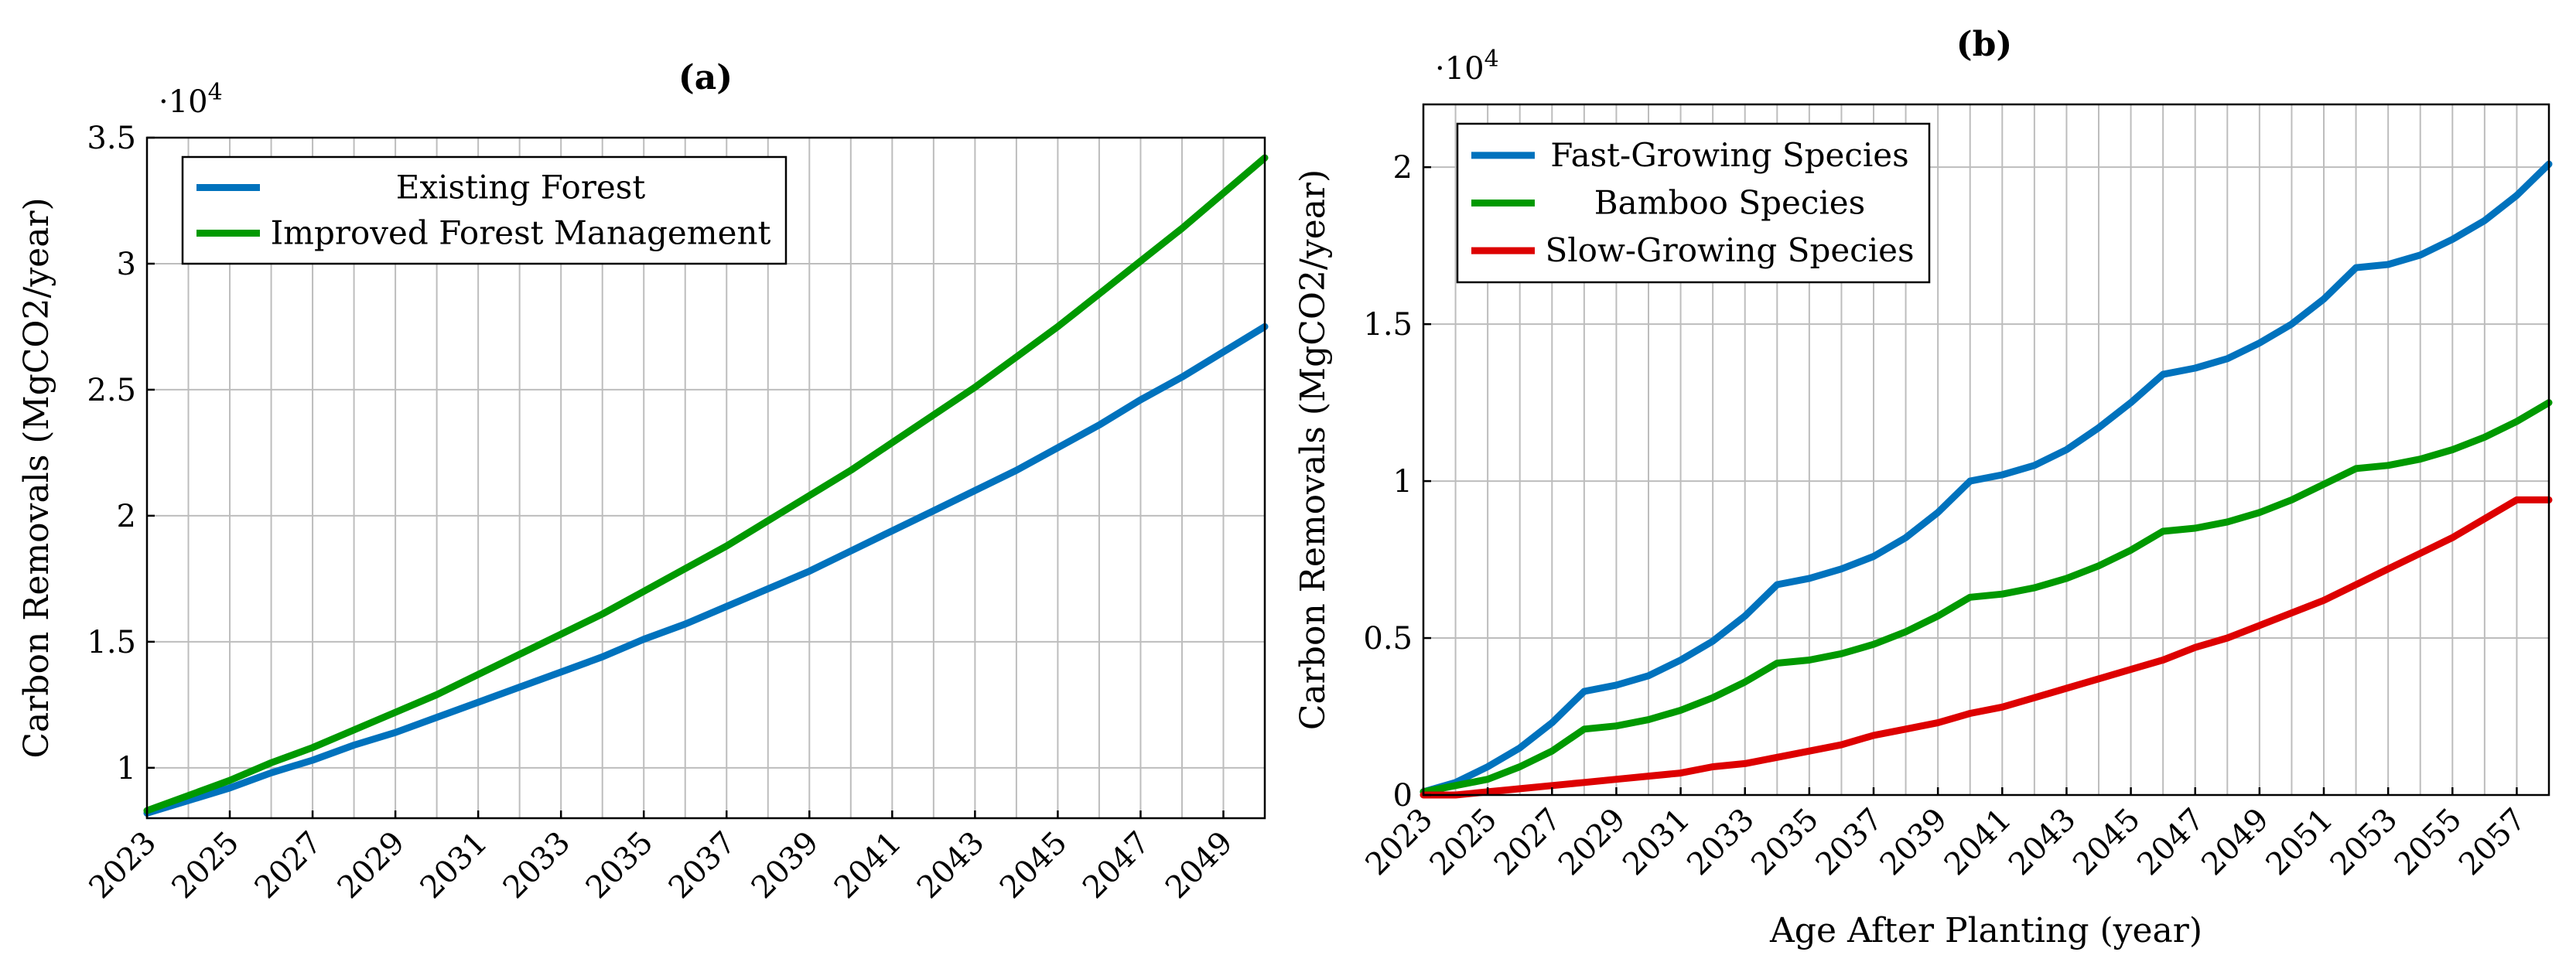 This screenshot has height=969, width=2576. I want to click on legend-label: Improved Forest Management, so click(521, 233).